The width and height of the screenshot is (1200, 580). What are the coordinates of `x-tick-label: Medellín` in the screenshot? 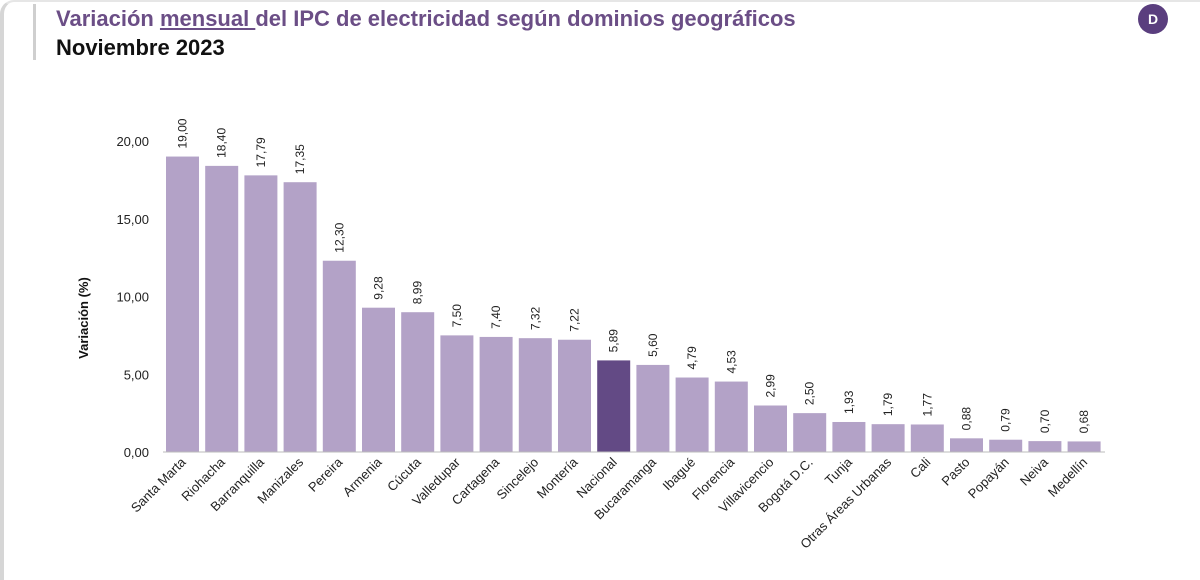 It's located at (1067, 477).